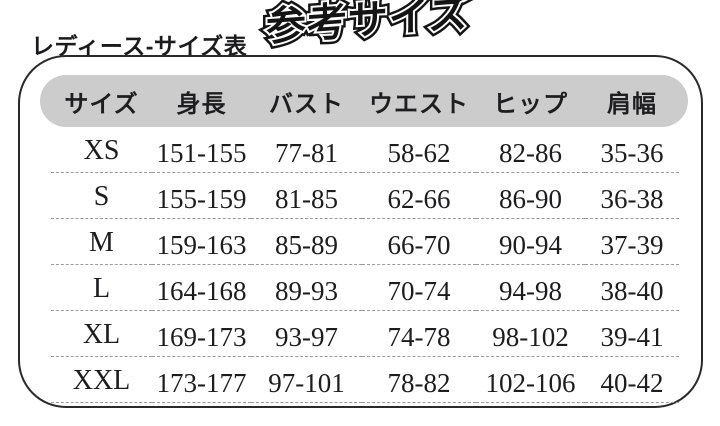 Image resolution: width=720 pixels, height=426 pixels. Describe the element at coordinates (306, 104) in the screenshot. I see `column-header-bust: バスト` at that location.